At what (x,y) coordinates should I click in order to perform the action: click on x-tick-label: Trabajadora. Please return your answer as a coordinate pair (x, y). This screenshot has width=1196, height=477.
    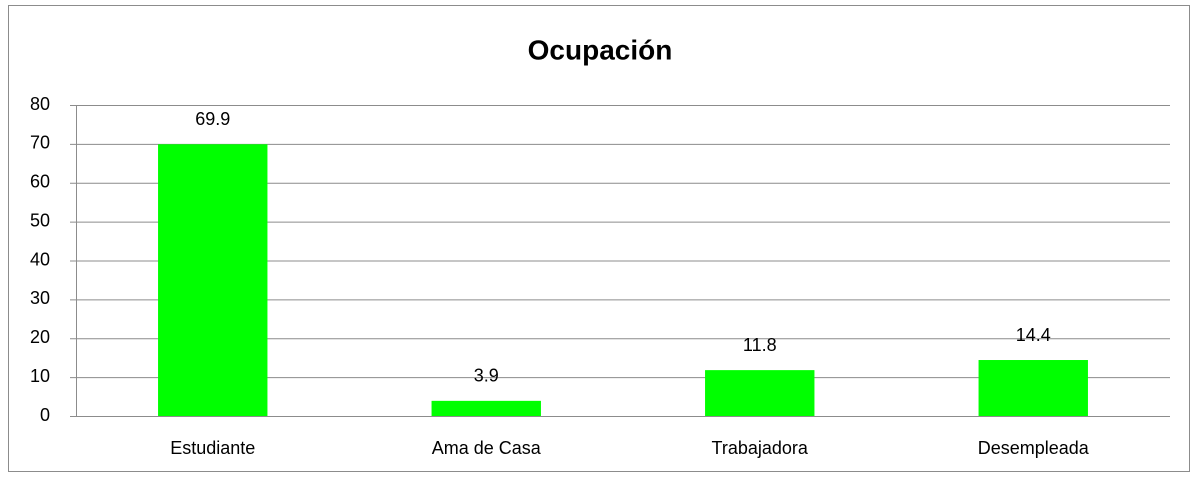
    Looking at the image, I should click on (760, 448).